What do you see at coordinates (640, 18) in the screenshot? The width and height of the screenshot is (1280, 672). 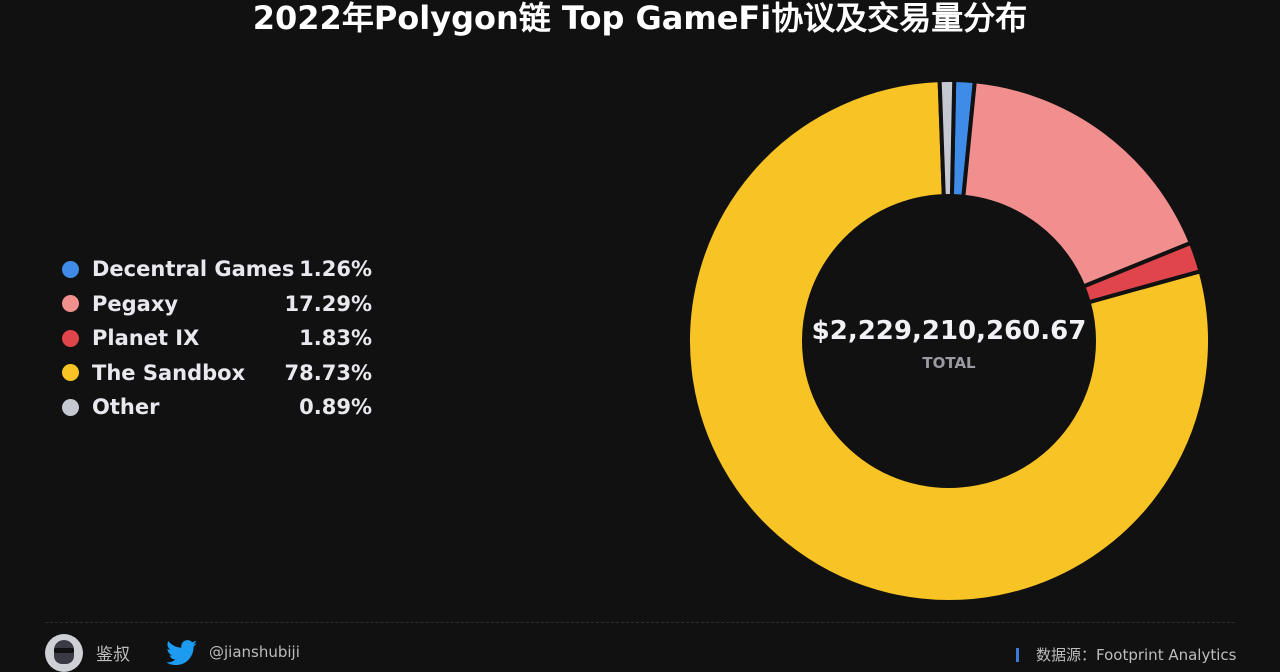 I see `chart-title: 2022年Polygon链 Top GameFi协议及交易量分布` at bounding box center [640, 18].